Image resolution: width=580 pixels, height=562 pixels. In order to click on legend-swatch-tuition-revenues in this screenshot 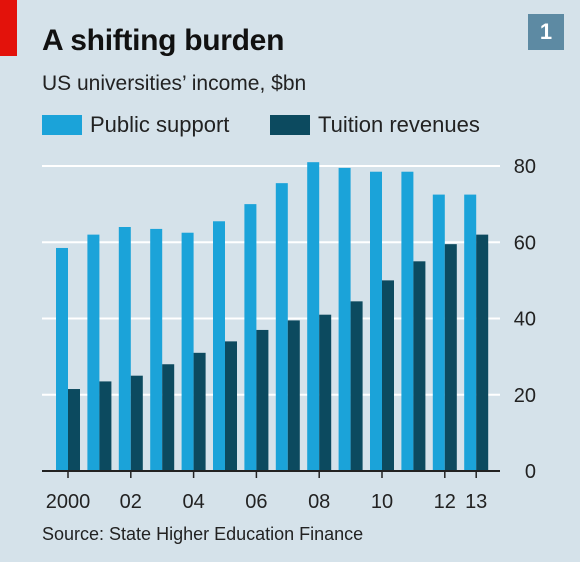, I will do `click(290, 125)`.